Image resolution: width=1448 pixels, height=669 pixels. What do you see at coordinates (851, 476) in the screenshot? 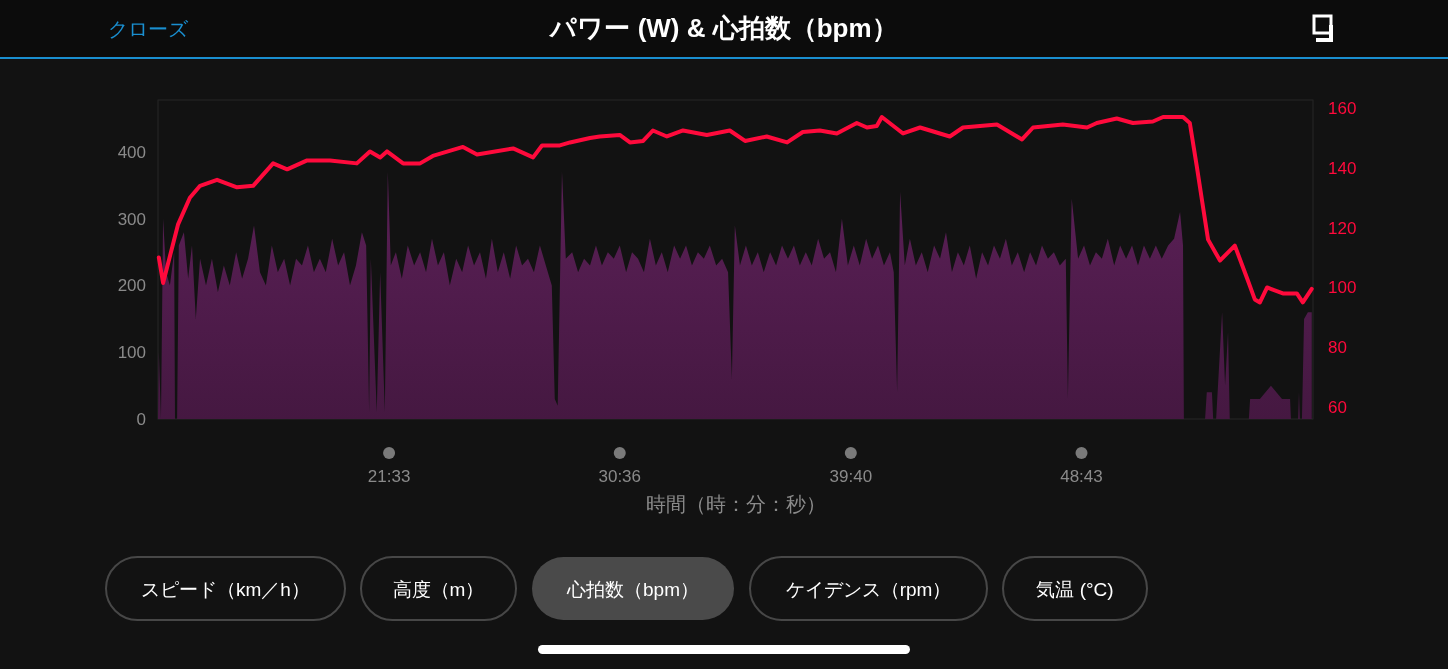
I see `x-tick-label: 39:40` at bounding box center [851, 476].